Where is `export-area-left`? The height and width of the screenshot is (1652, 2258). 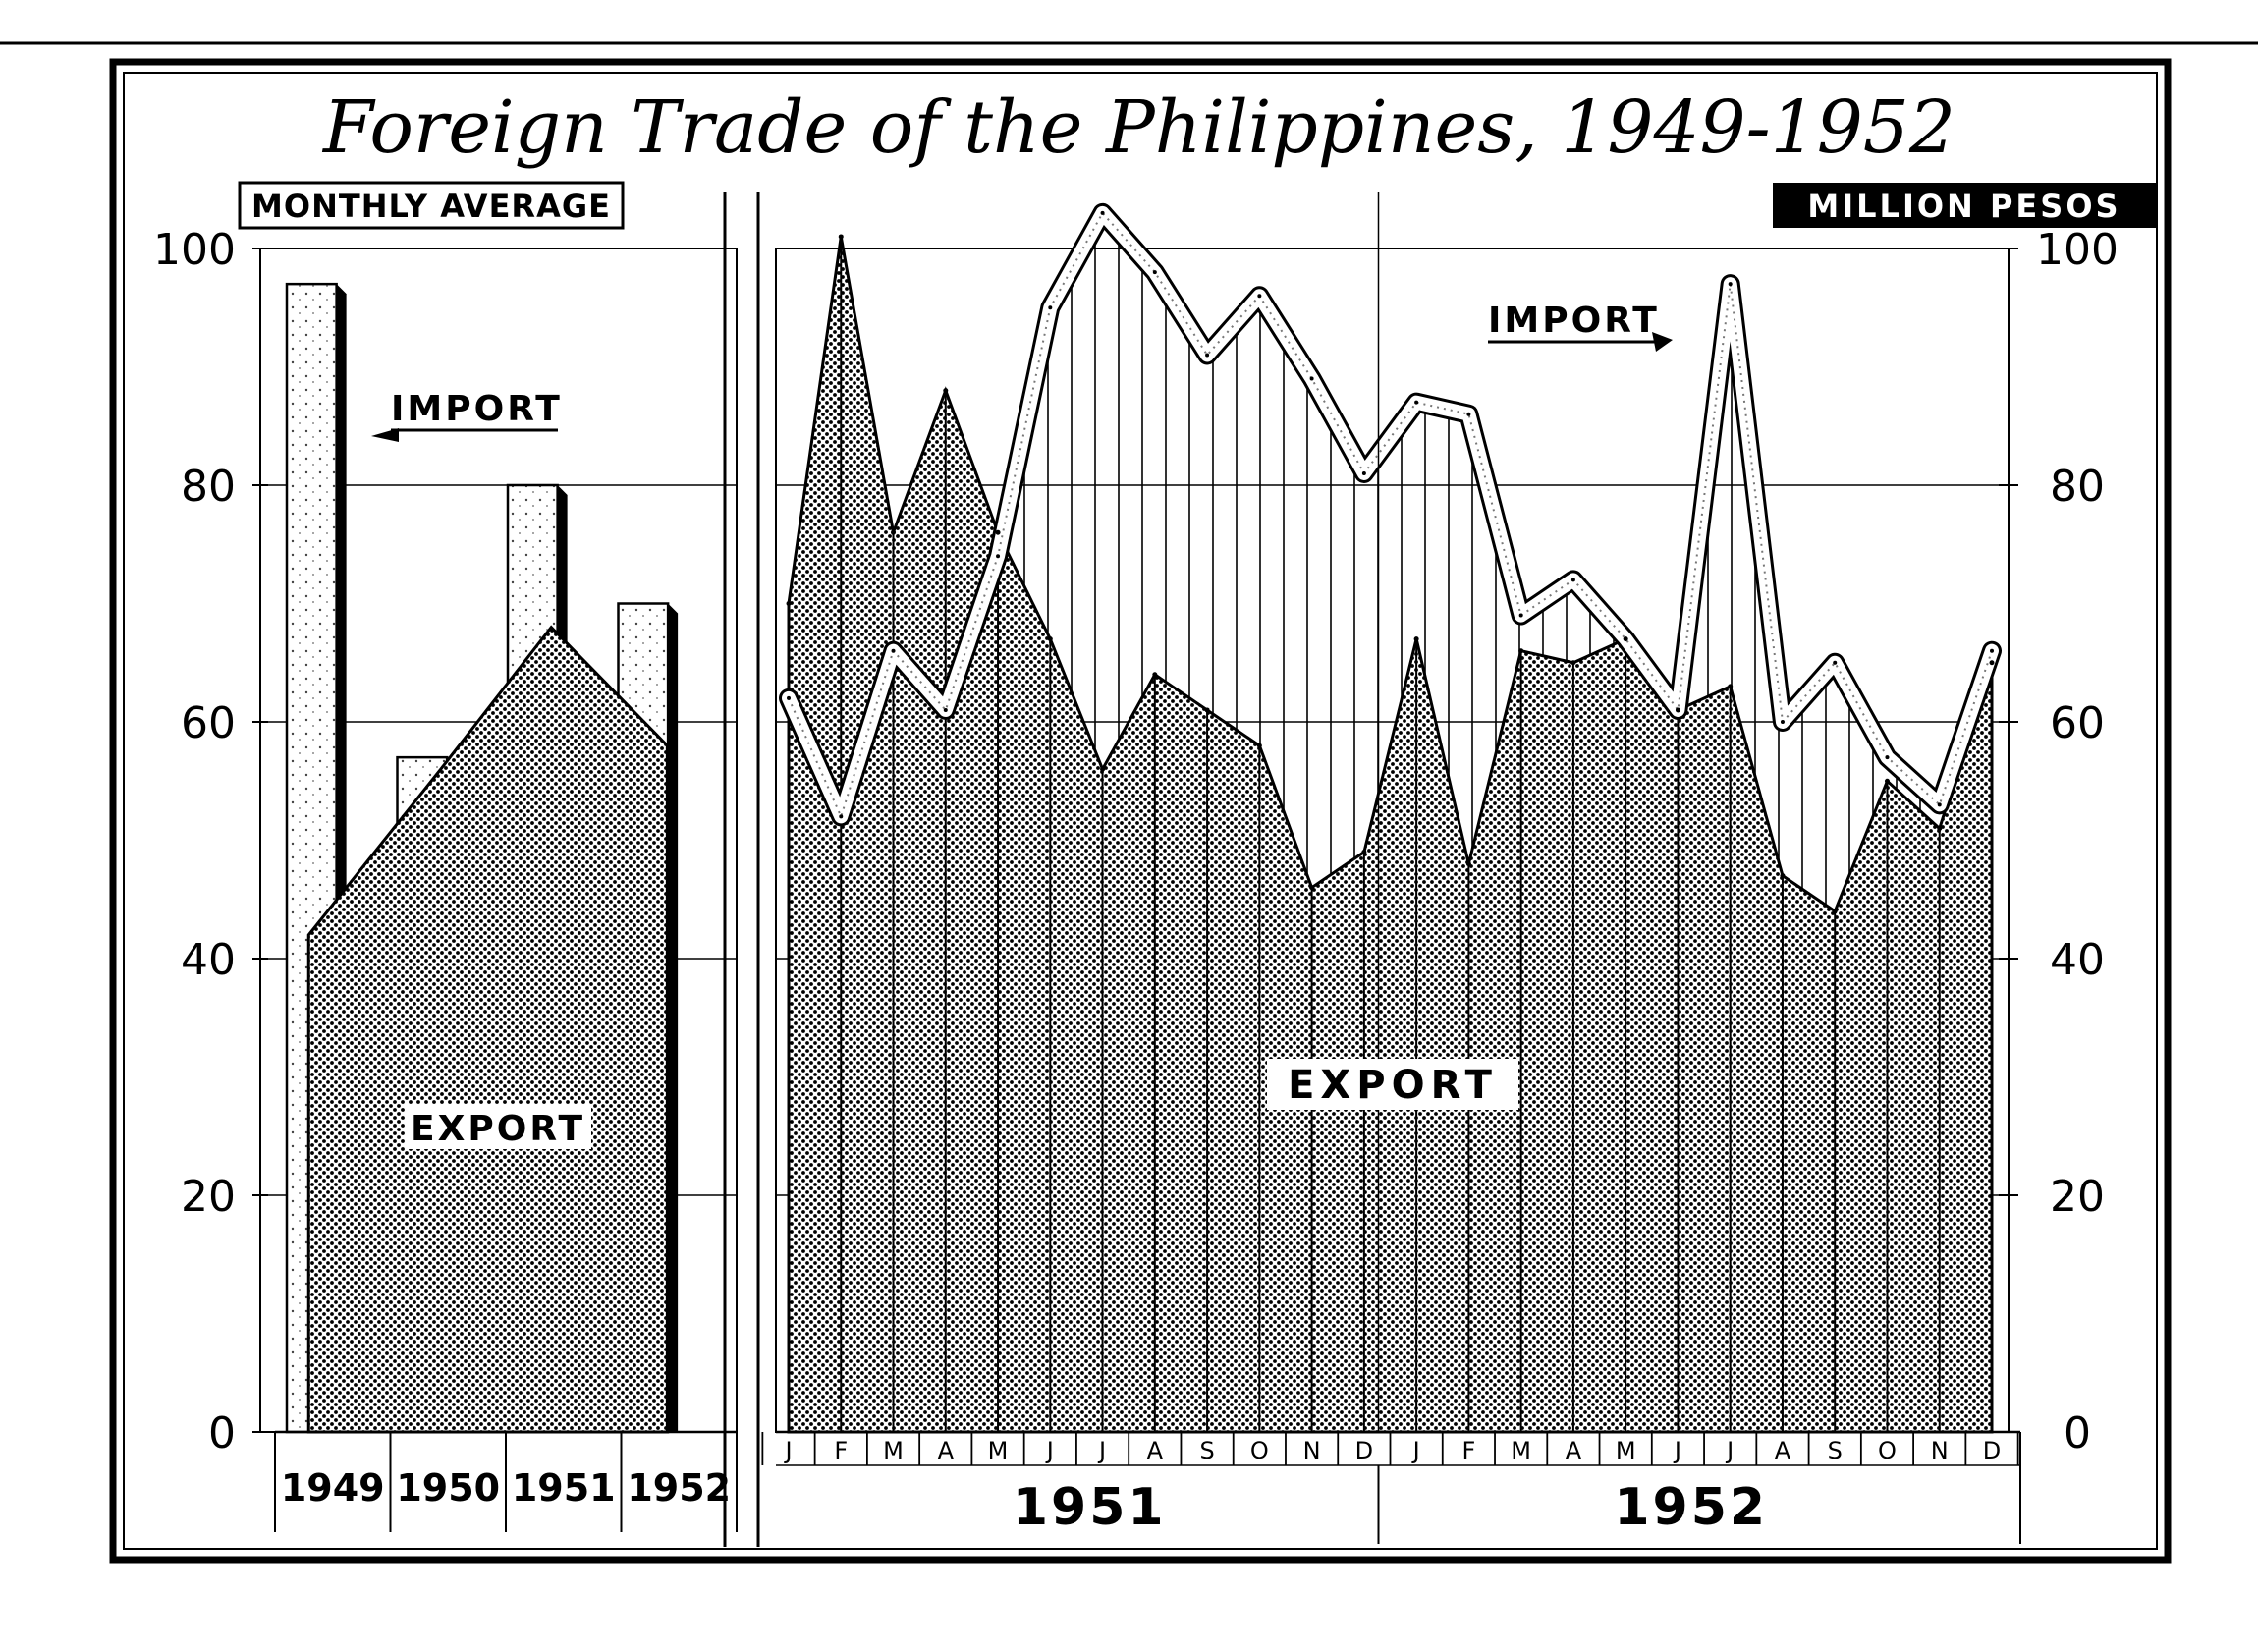
export-area-left is located at coordinates (487, 1029).